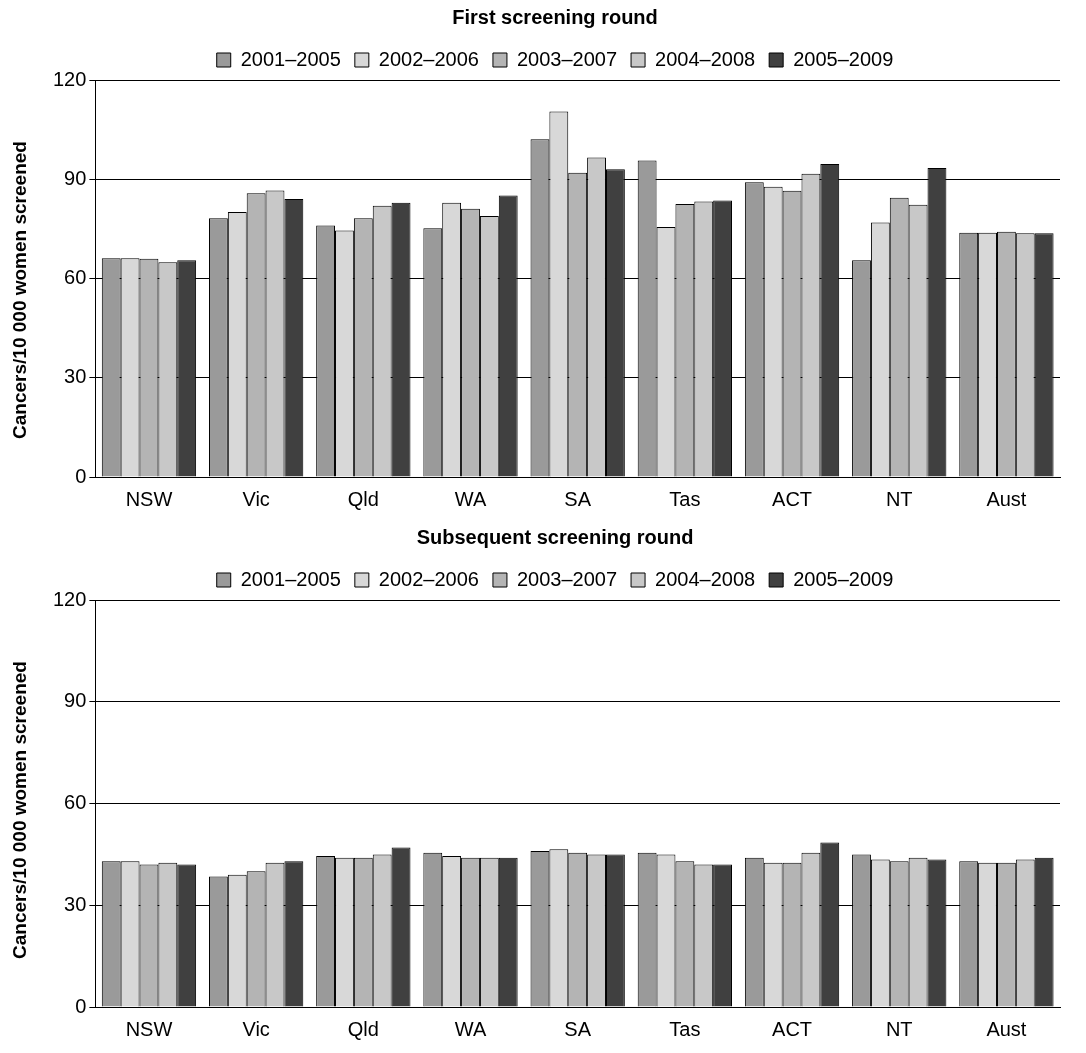  Describe the element at coordinates (555, 16) in the screenshot. I see `chart-title: First screening round` at that location.